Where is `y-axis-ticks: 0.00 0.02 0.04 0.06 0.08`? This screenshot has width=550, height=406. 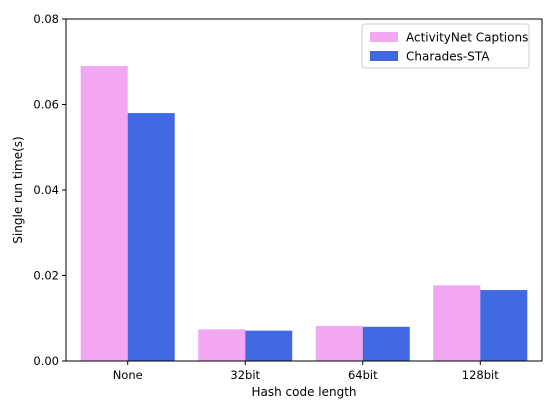
y-axis-ticks: 0.00 0.02 0.04 0.06 0.08 is located at coordinates (49, 190).